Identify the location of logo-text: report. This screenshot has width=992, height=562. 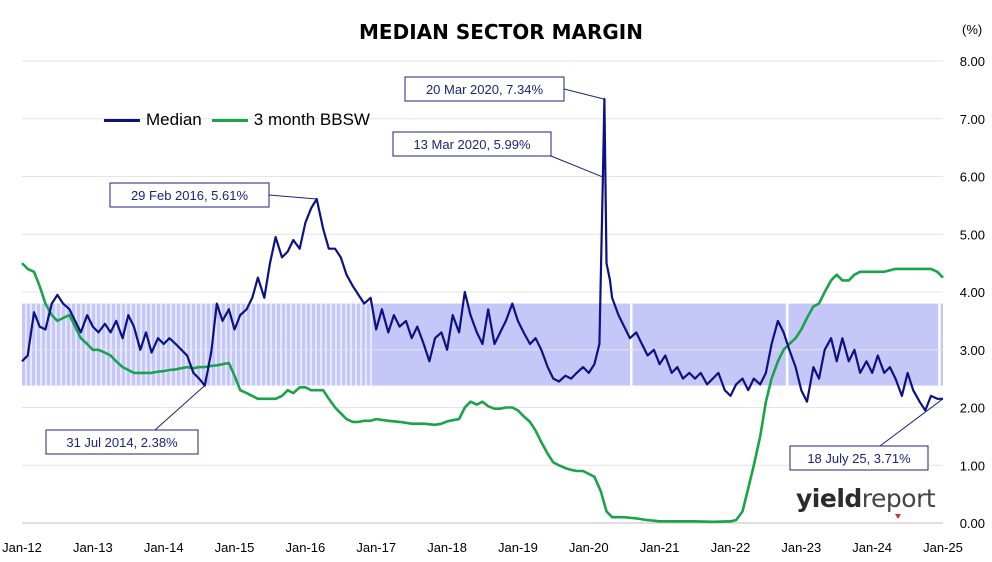
(898, 498).